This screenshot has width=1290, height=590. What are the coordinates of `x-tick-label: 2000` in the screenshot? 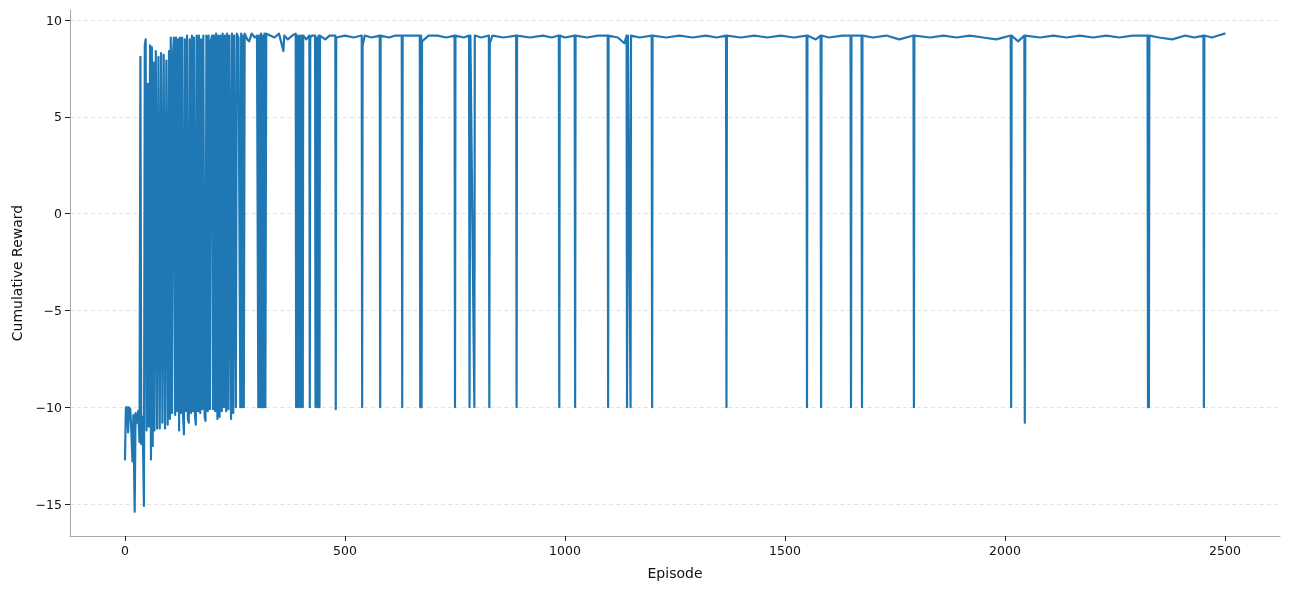 It's located at (1005, 550).